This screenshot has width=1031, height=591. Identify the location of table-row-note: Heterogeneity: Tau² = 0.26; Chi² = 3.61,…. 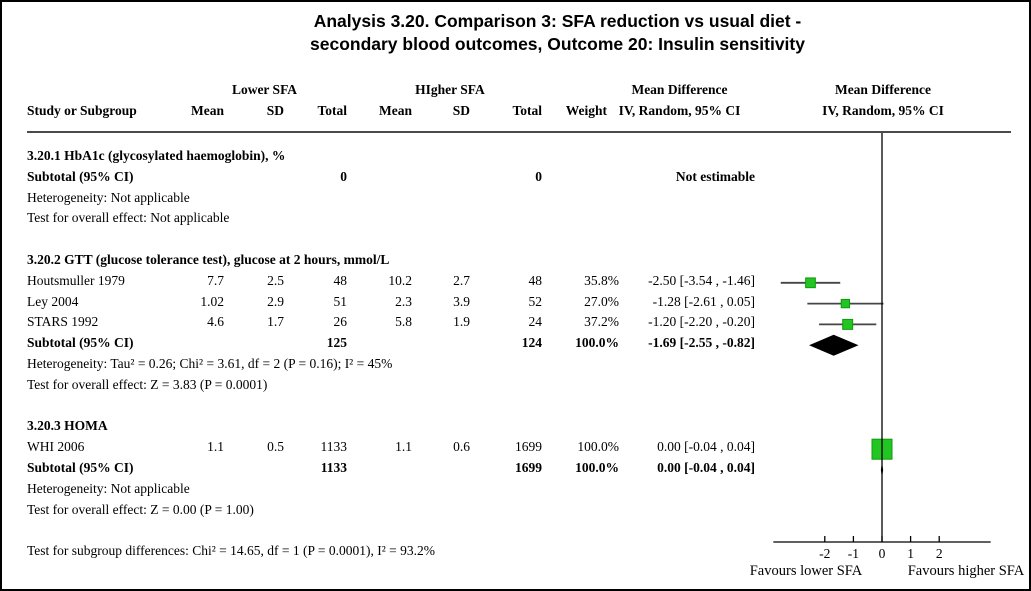
(515, 364).